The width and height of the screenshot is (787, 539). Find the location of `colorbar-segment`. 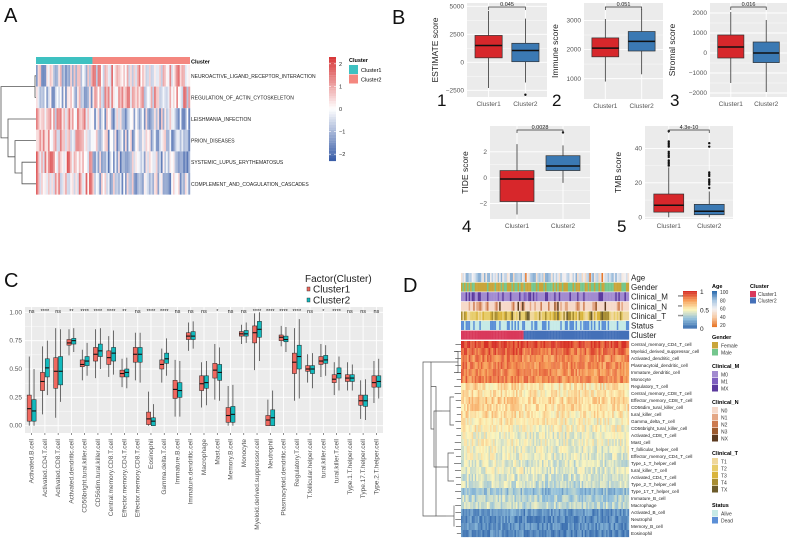

colorbar-segment is located at coordinates (332, 154).